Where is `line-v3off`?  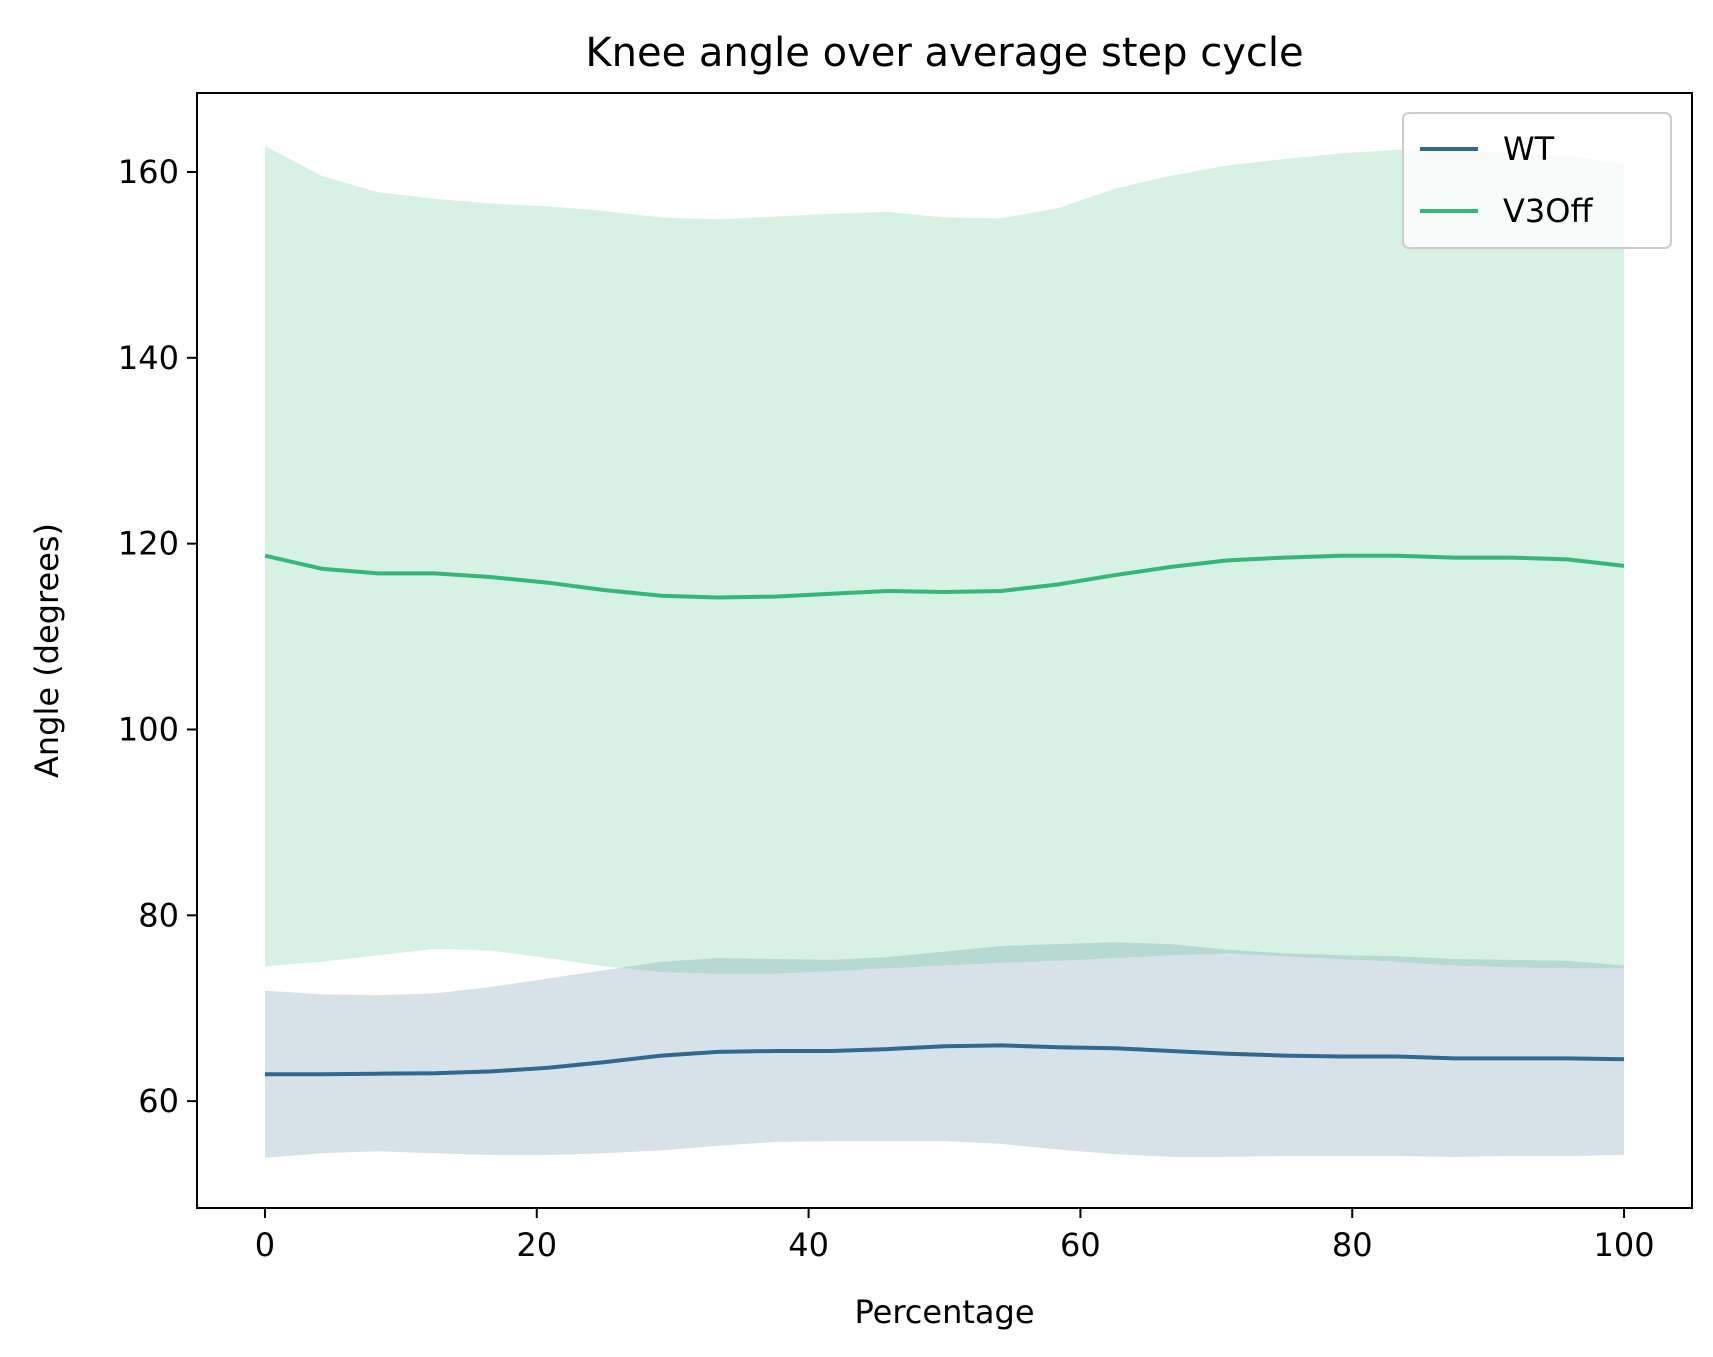
line-v3off is located at coordinates (944, 576).